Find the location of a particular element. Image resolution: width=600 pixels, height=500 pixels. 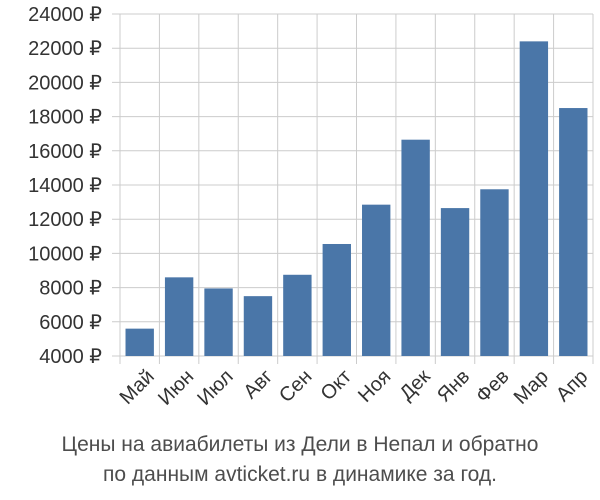

y-tick-label: 24000 ₽ is located at coordinates (65, 15).